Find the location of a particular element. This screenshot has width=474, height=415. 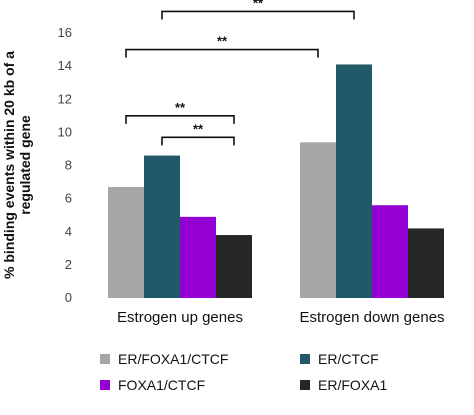

category-label: Estrogen up genes is located at coordinates (180, 317).